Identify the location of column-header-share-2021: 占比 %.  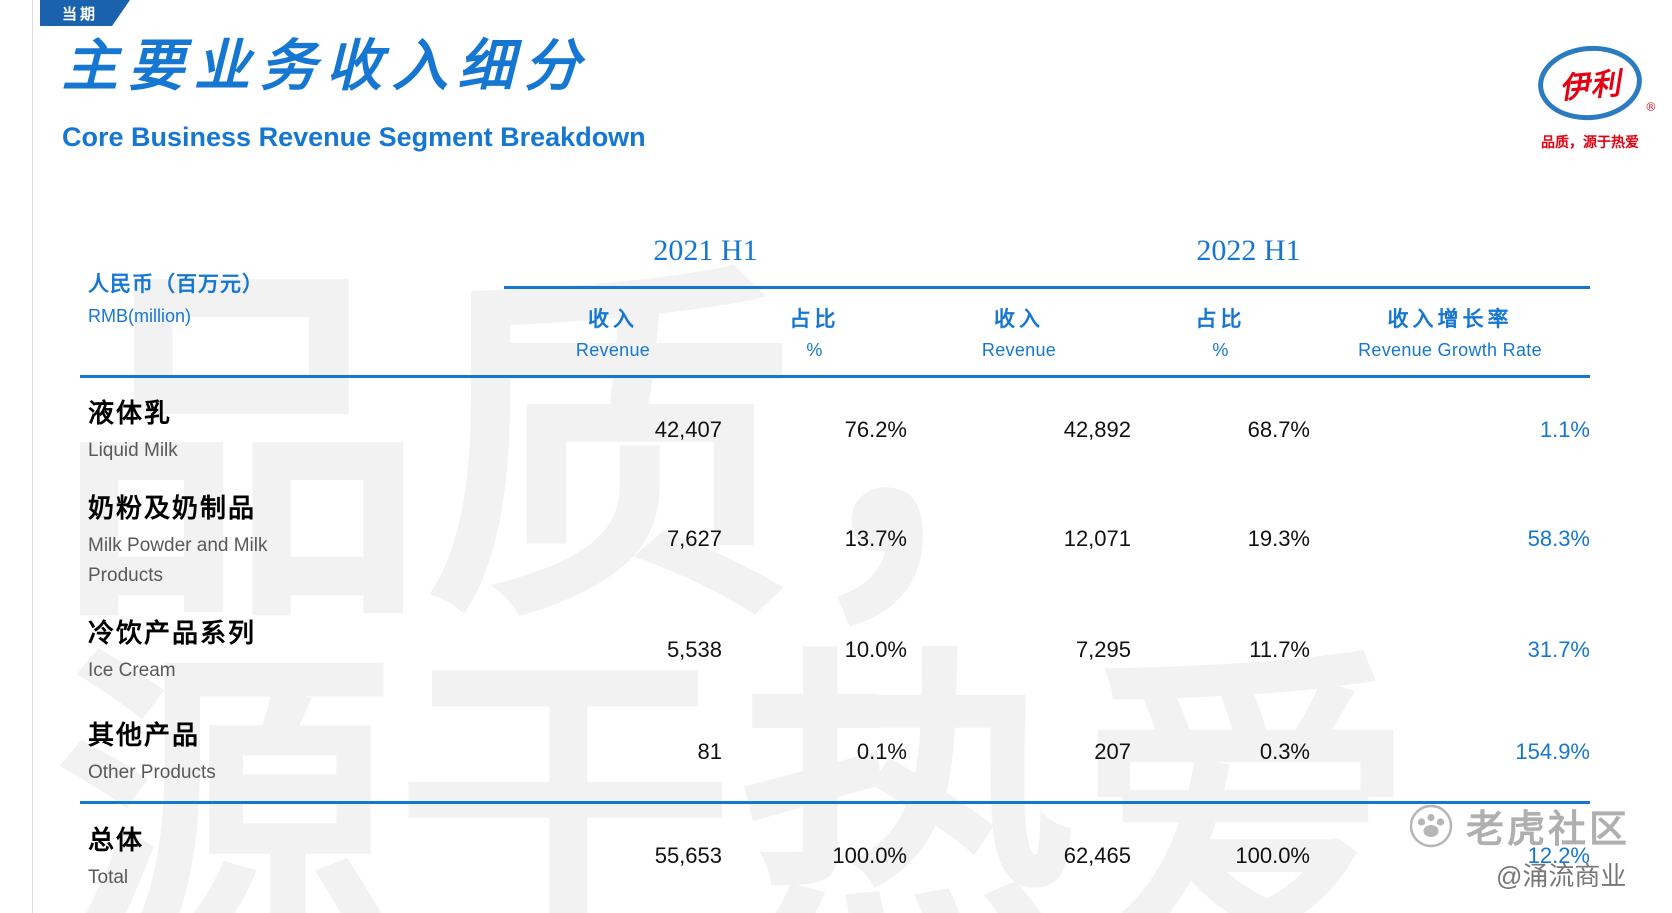
(814, 332).